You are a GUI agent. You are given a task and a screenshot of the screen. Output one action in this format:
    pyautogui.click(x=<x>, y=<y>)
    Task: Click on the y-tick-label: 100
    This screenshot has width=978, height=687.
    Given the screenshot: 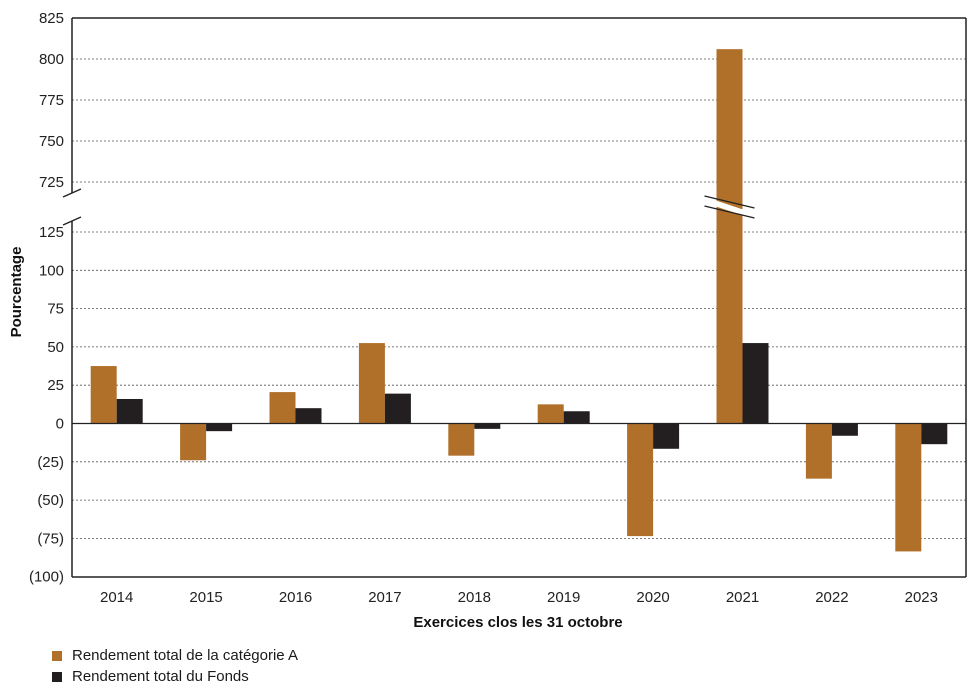 What is the action you would take?
    pyautogui.click(x=51, y=270)
    